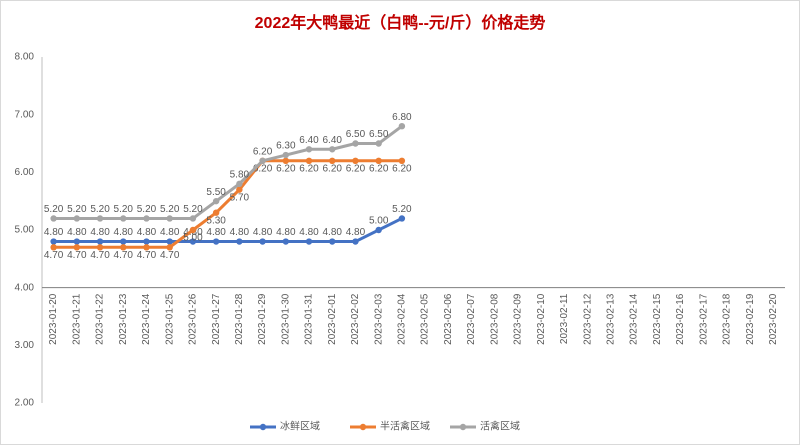  What do you see at coordinates (286, 146) in the screenshot?
I see `data-label: 6.30` at bounding box center [286, 146].